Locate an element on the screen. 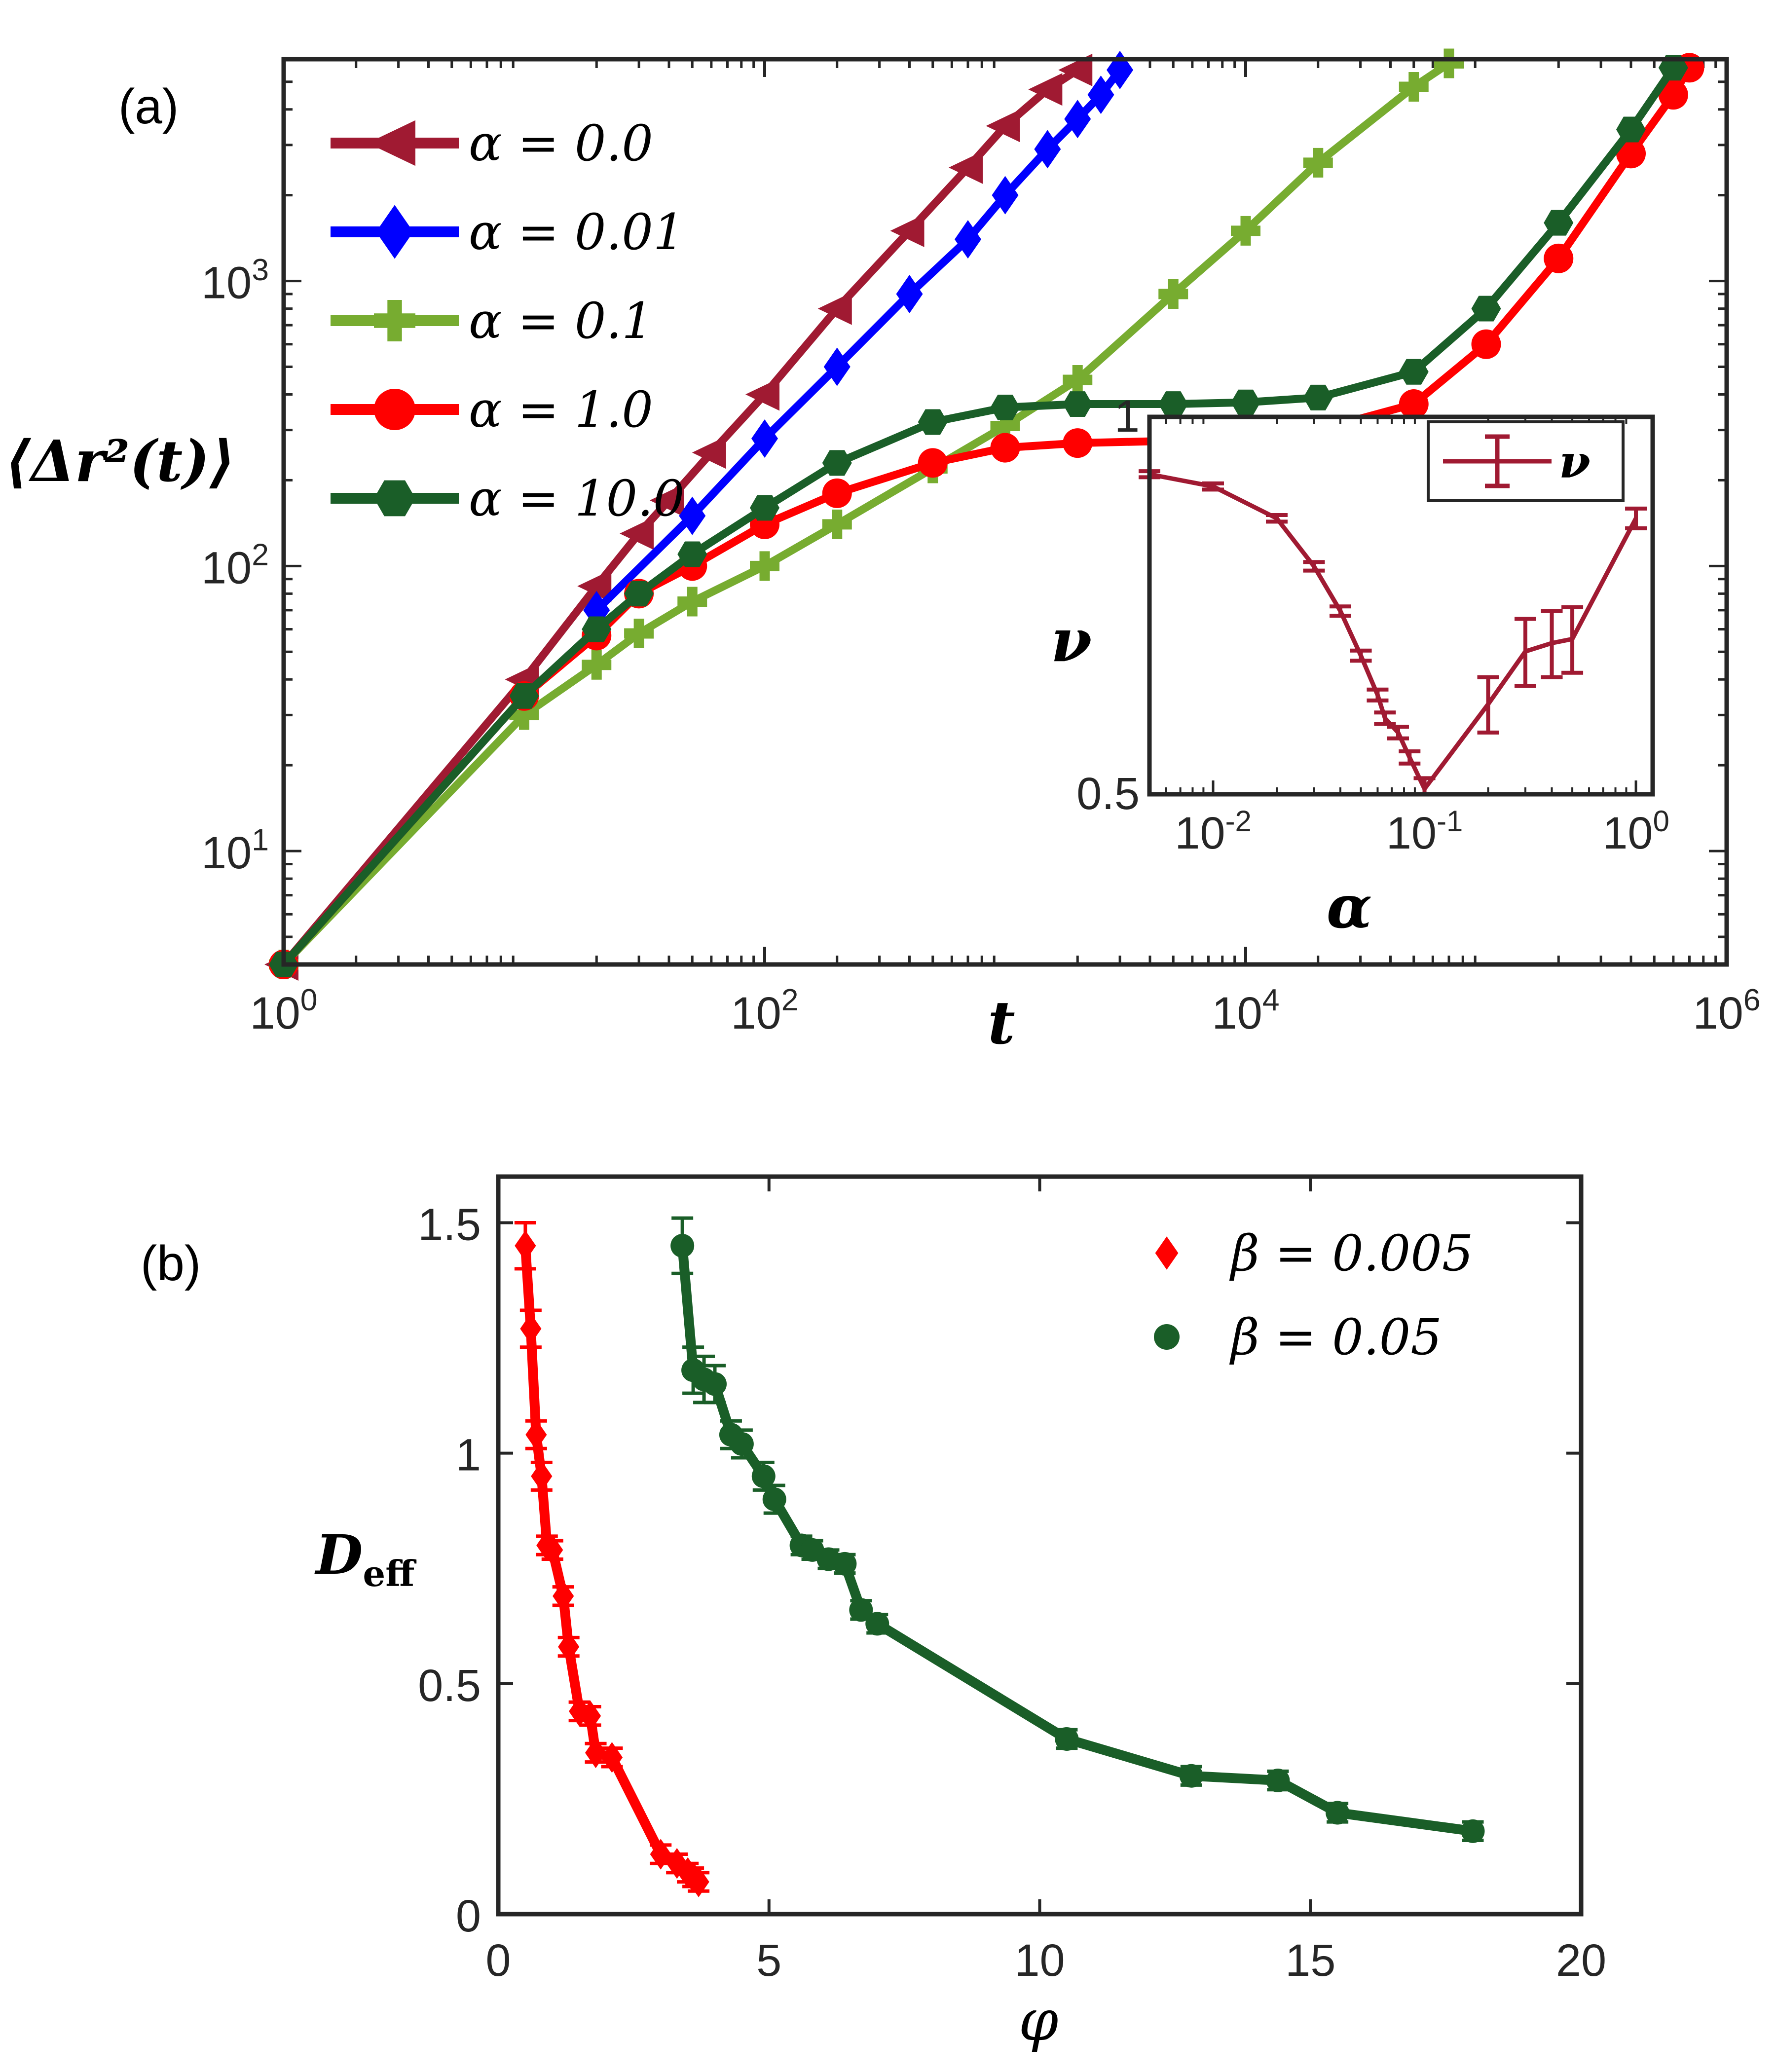 The height and width of the screenshot is (2072, 1776). inset-y-tick-label: 0.5 is located at coordinates (1108, 794).